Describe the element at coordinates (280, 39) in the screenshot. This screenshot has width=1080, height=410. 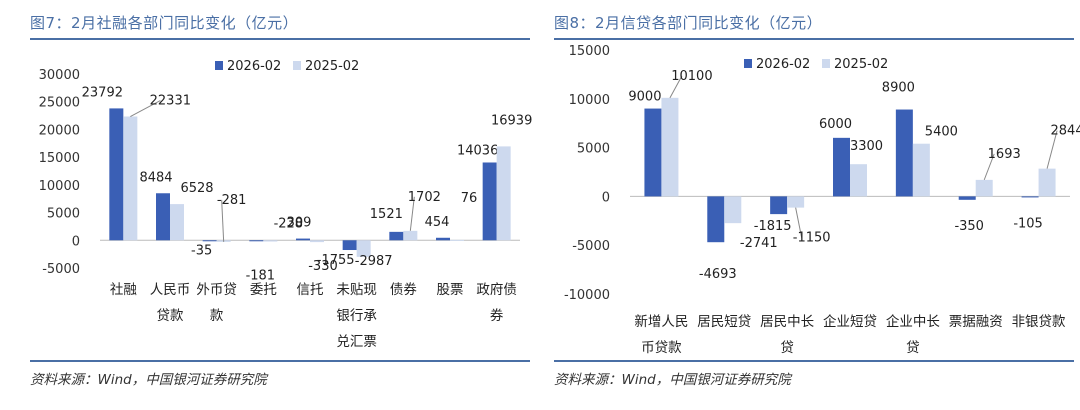
I see `left-title-rule` at that location.